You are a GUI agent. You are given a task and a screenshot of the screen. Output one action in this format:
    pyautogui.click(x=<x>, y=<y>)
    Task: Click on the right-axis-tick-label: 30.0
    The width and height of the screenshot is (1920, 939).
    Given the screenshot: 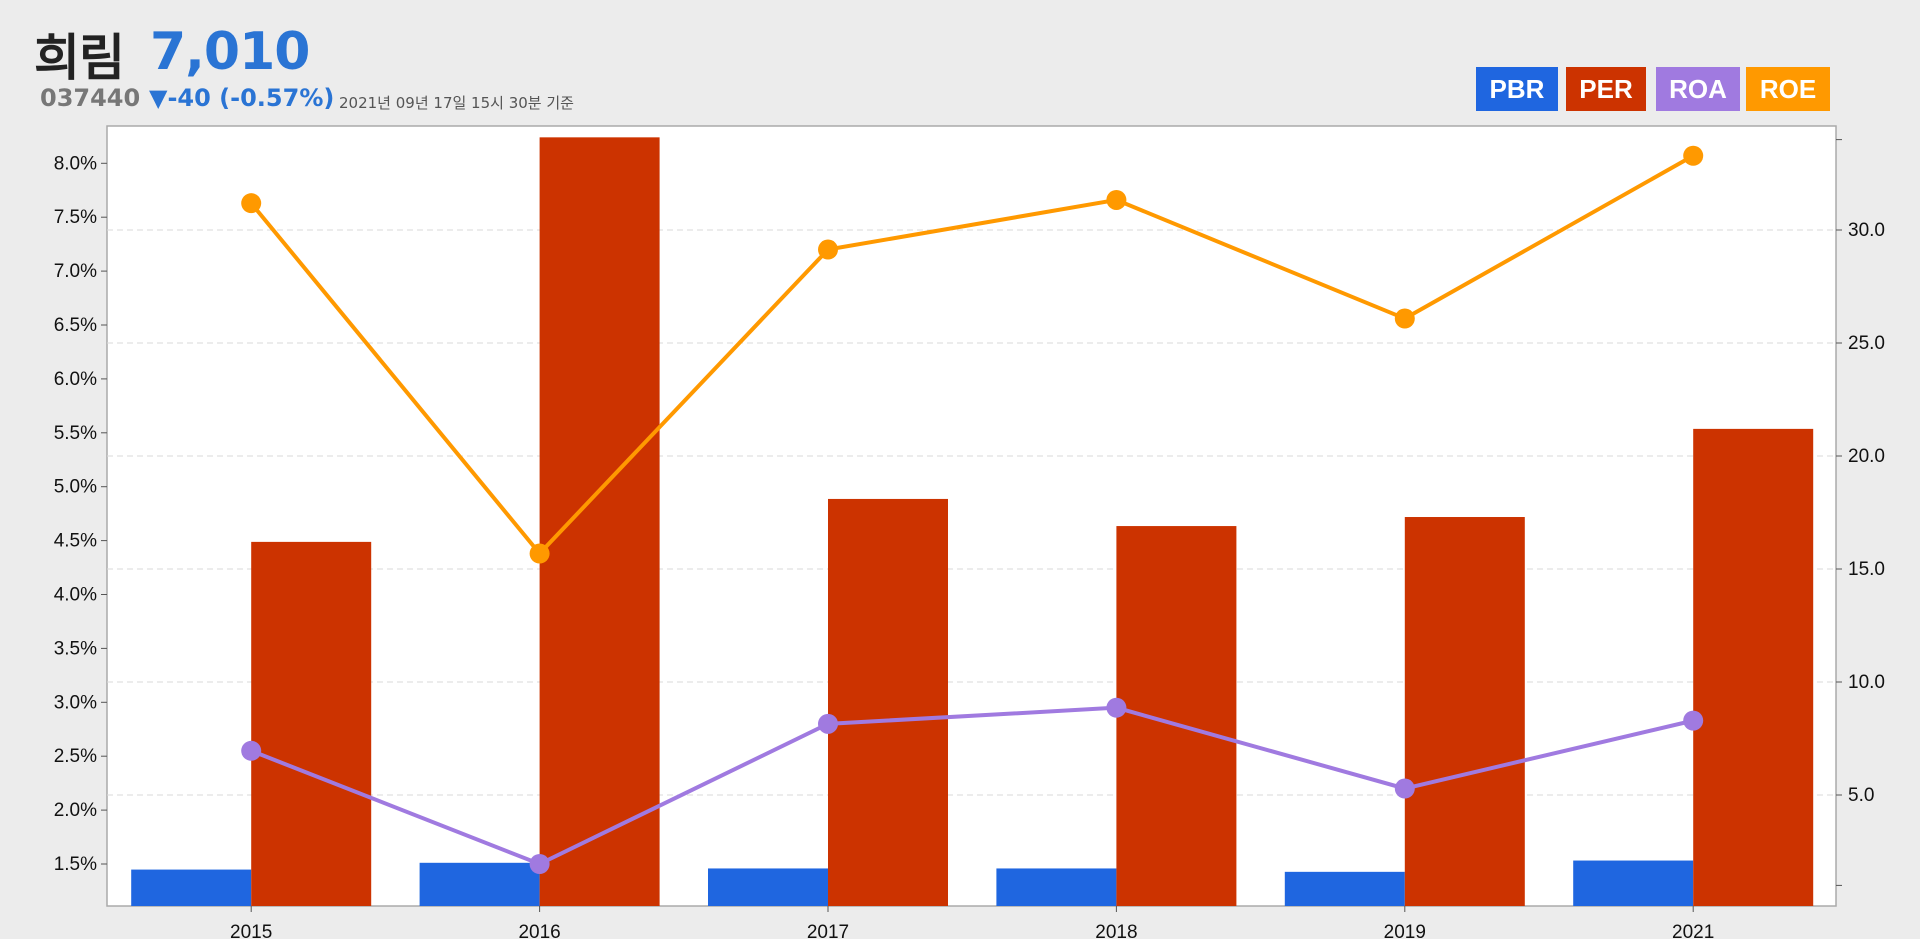 What is the action you would take?
    pyautogui.click(x=1866, y=230)
    